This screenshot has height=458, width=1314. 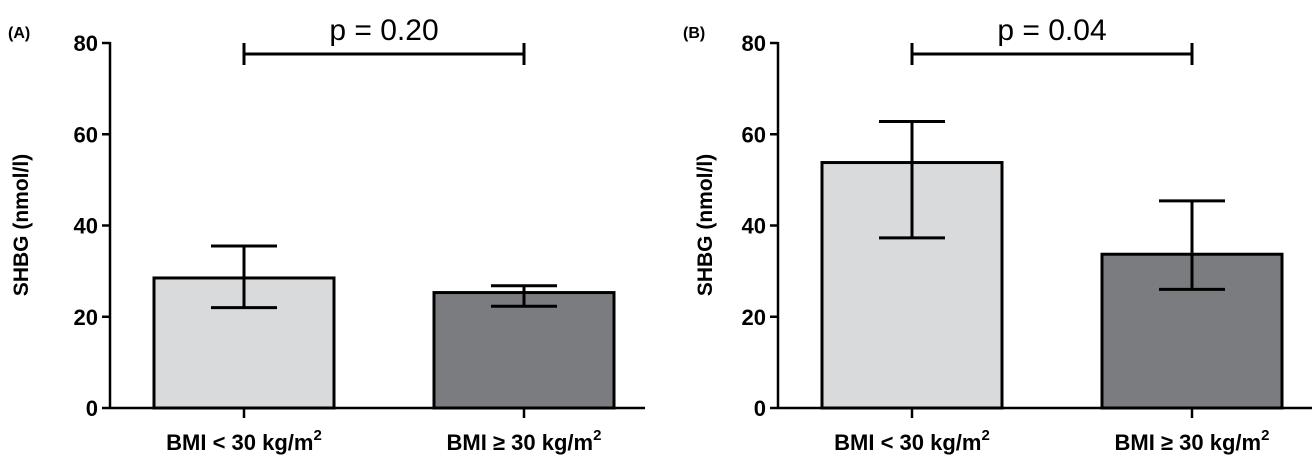 I want to click on bar, so click(x=524, y=350).